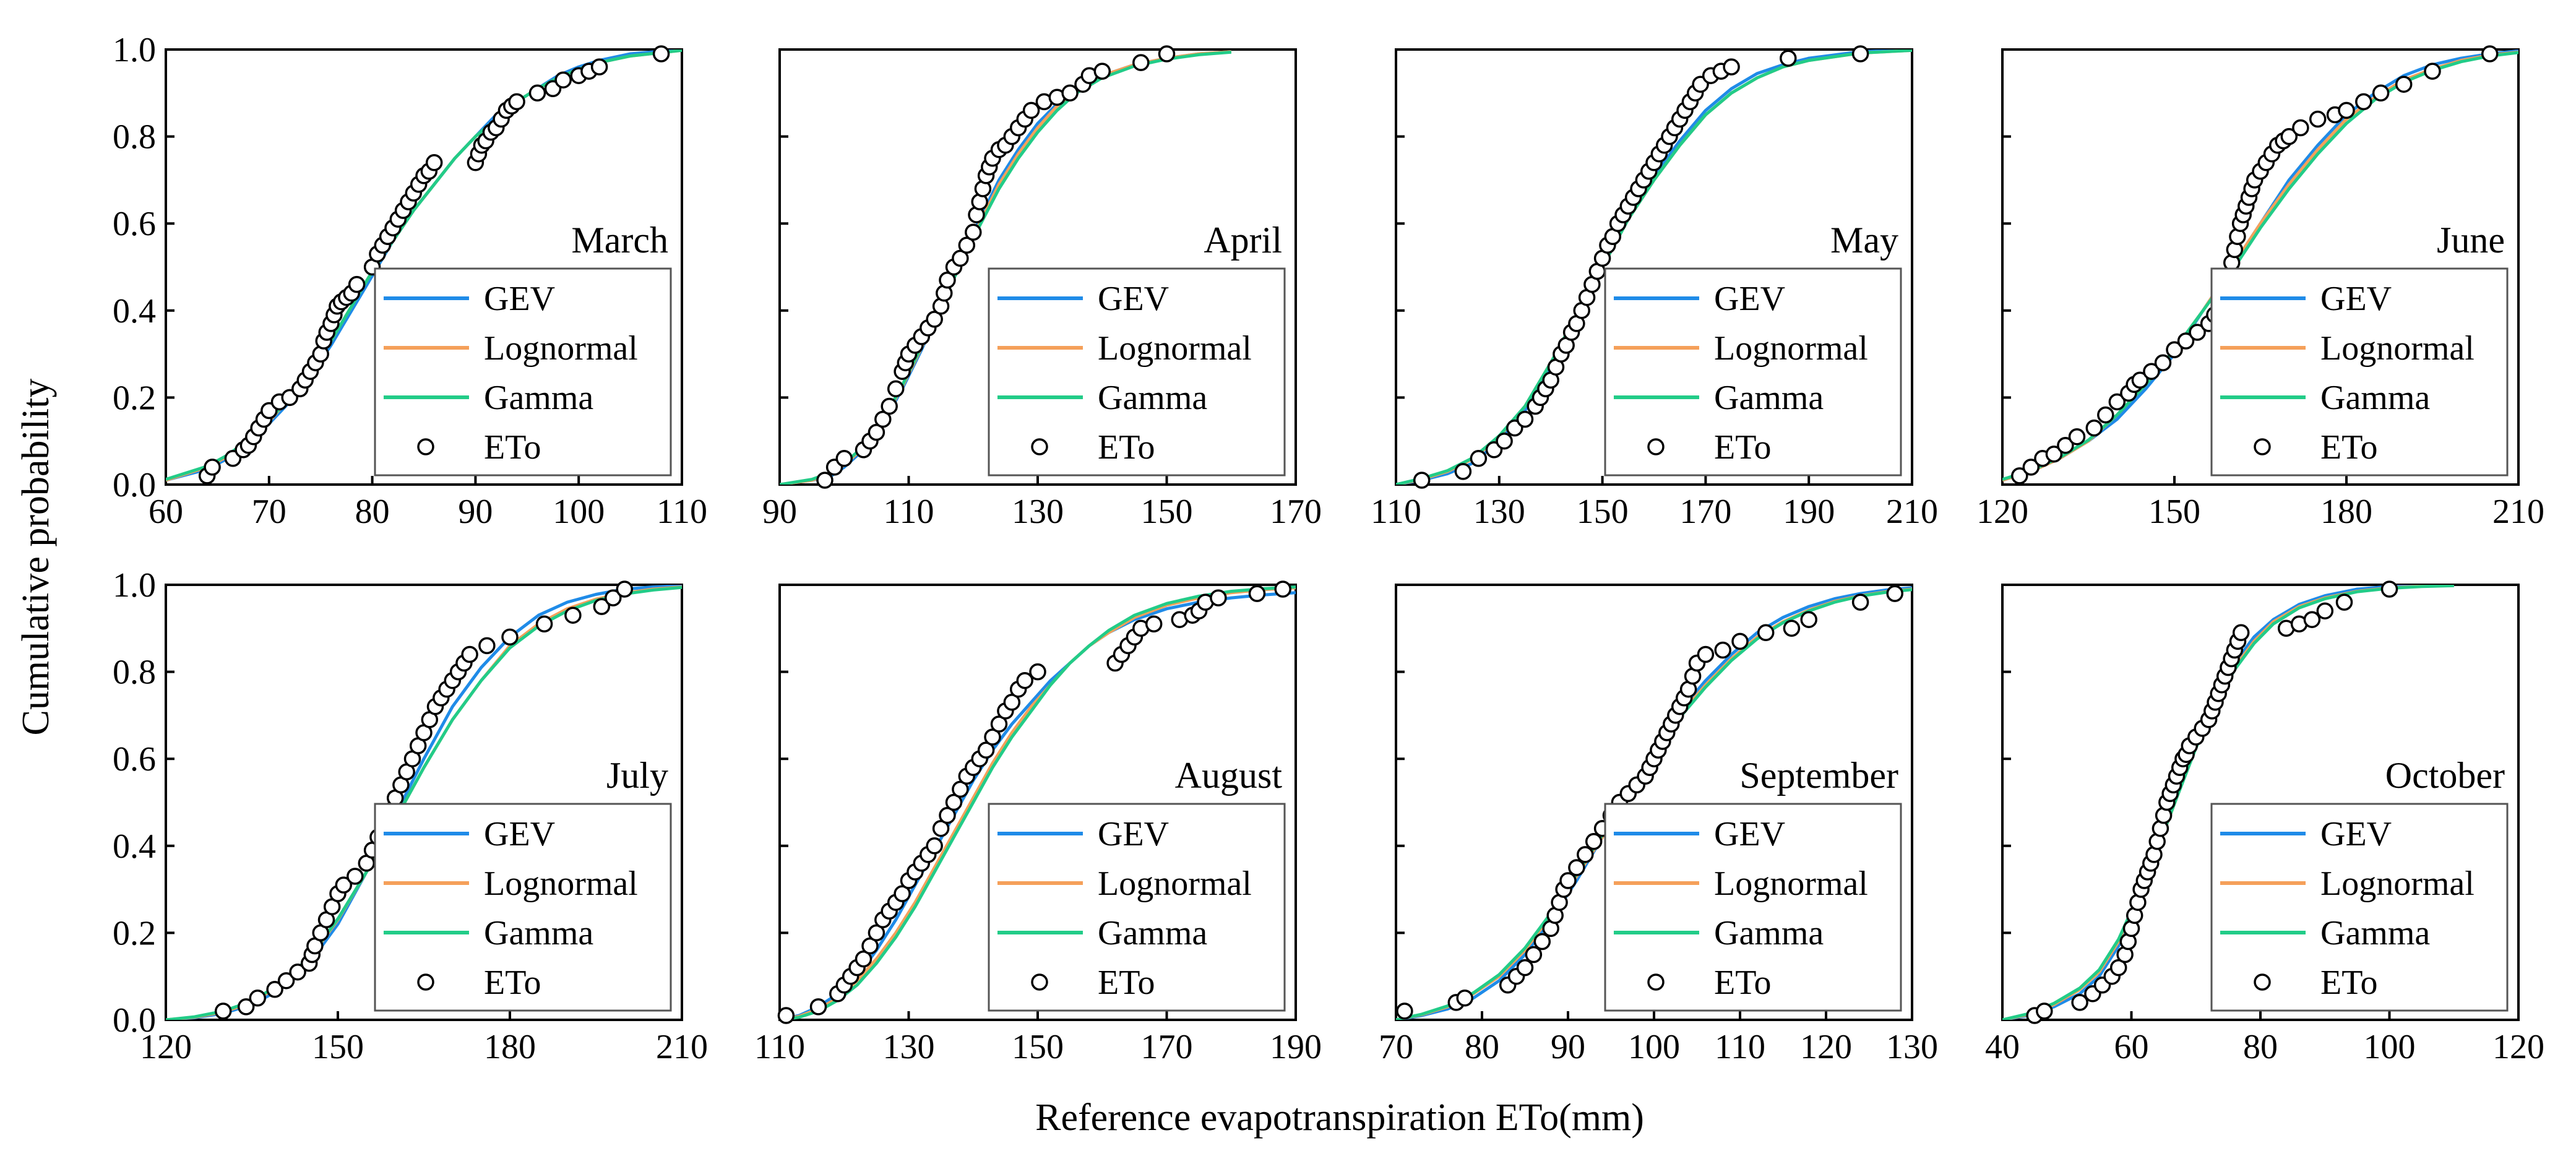 This screenshot has width=2576, height=1156. Describe the element at coordinates (1396, 1047) in the screenshot. I see `x-tick-label: 70` at that location.